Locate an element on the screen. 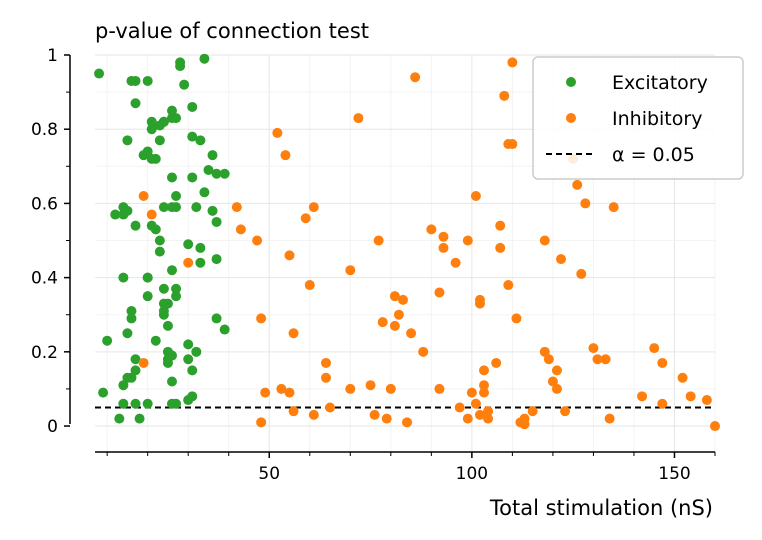 Image resolution: width=762 pixels, height=540 pixels. legend-marker-inhibitory is located at coordinates (571, 118).